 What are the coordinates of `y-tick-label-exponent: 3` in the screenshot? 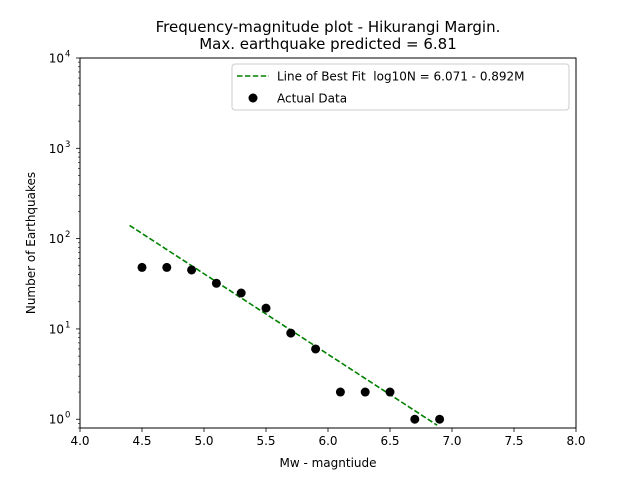 It's located at (67, 145).